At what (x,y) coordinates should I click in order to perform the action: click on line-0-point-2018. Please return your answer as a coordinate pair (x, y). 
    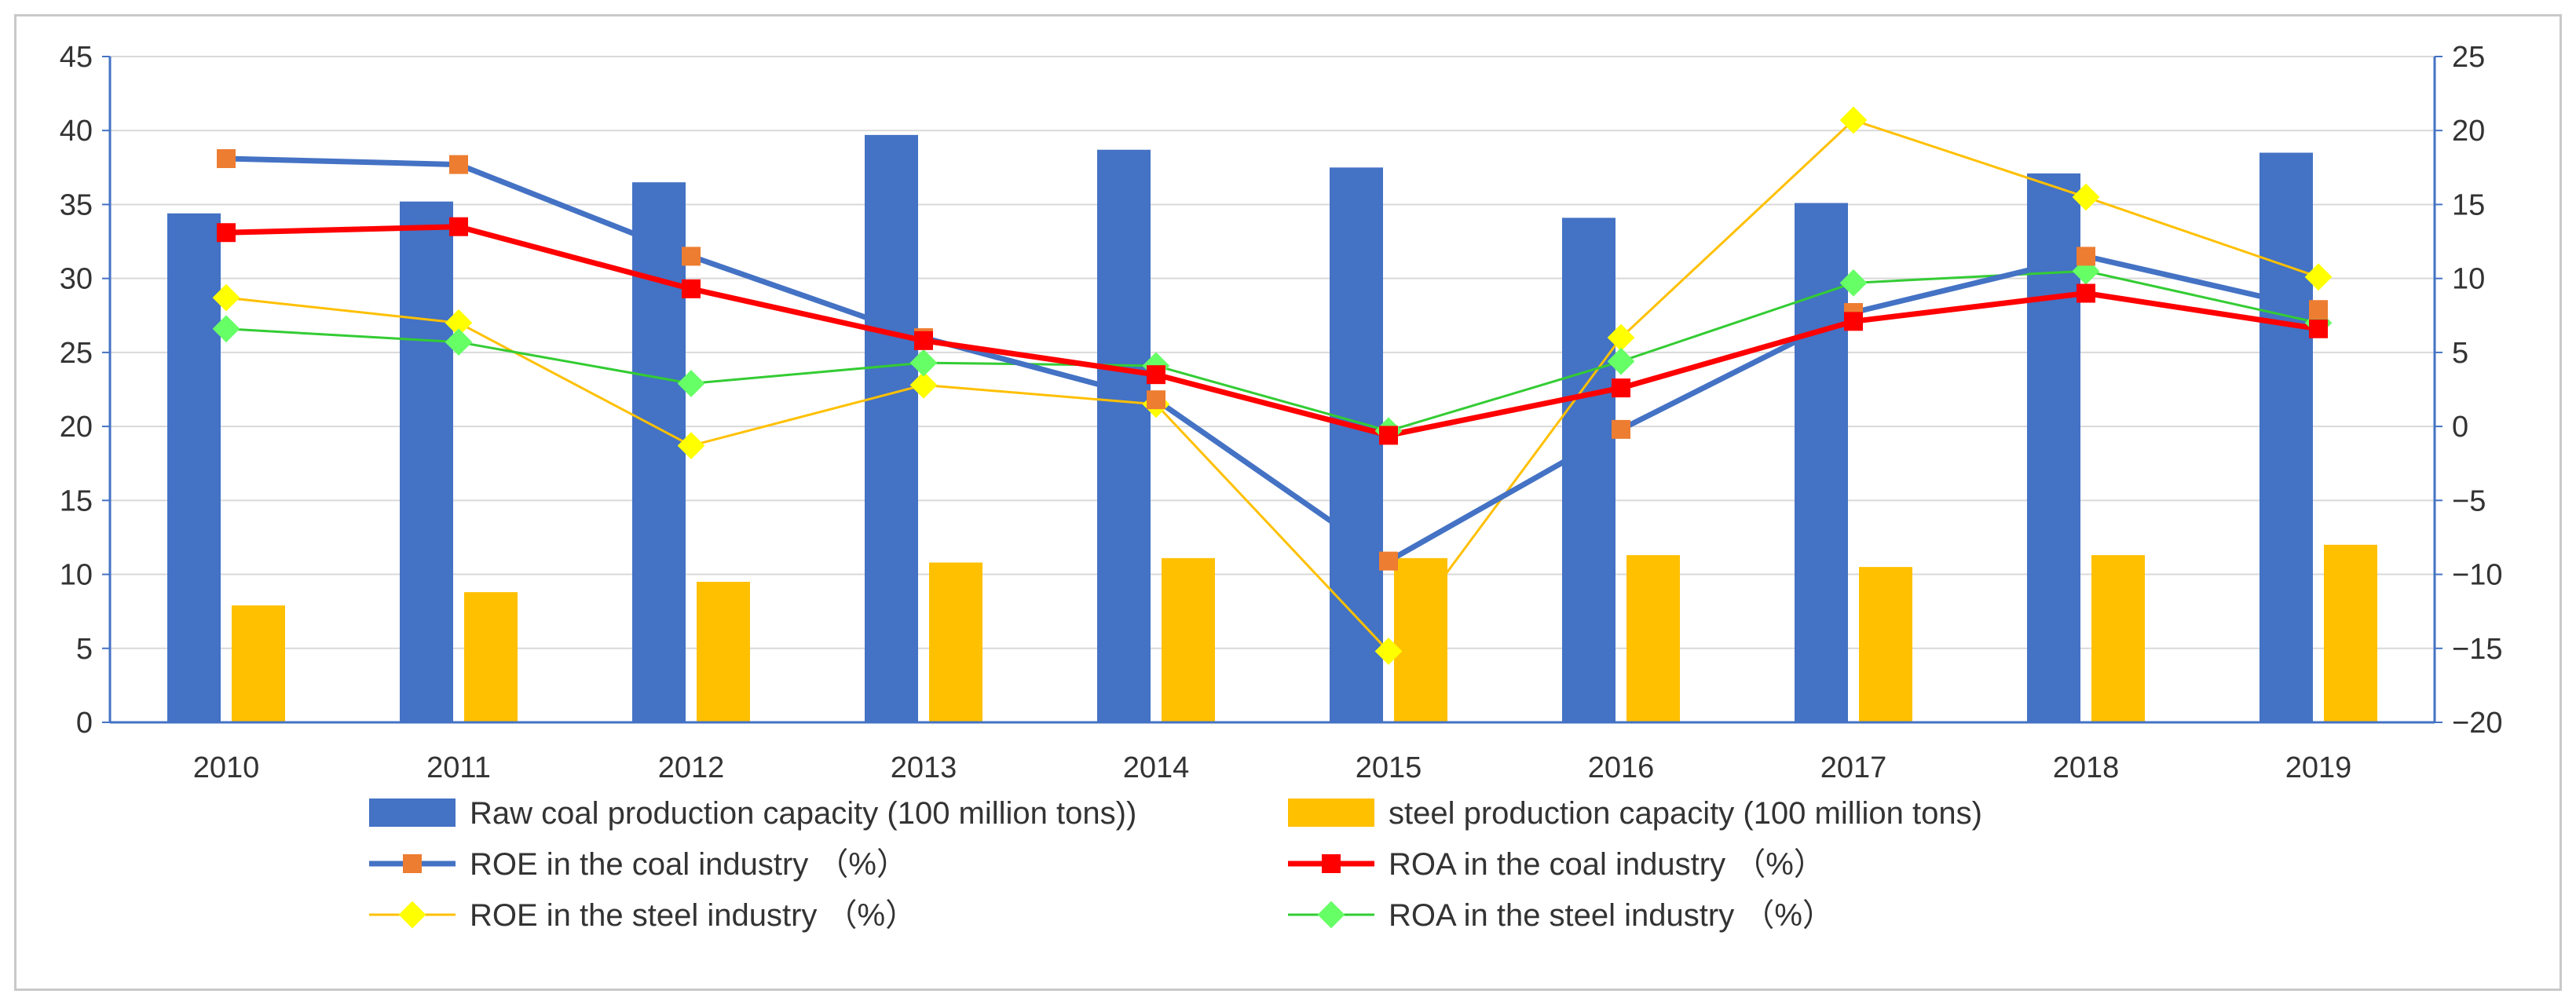
    Looking at the image, I should click on (2086, 256).